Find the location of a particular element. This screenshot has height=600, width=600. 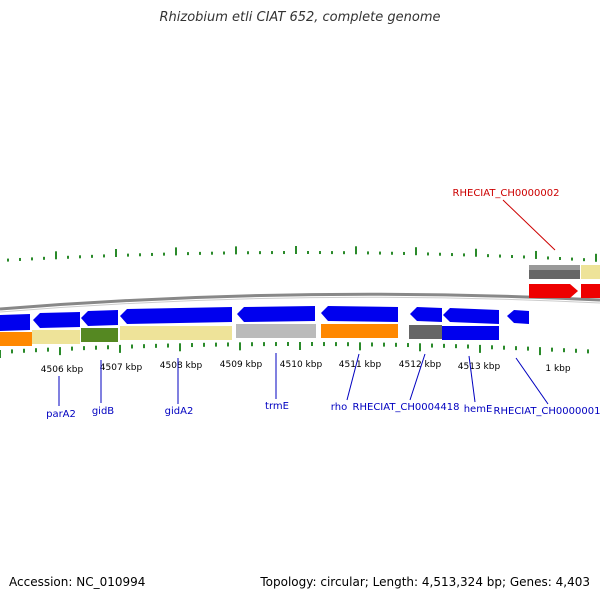

tick-label: 4510 kbp is located at coordinates (301, 365).